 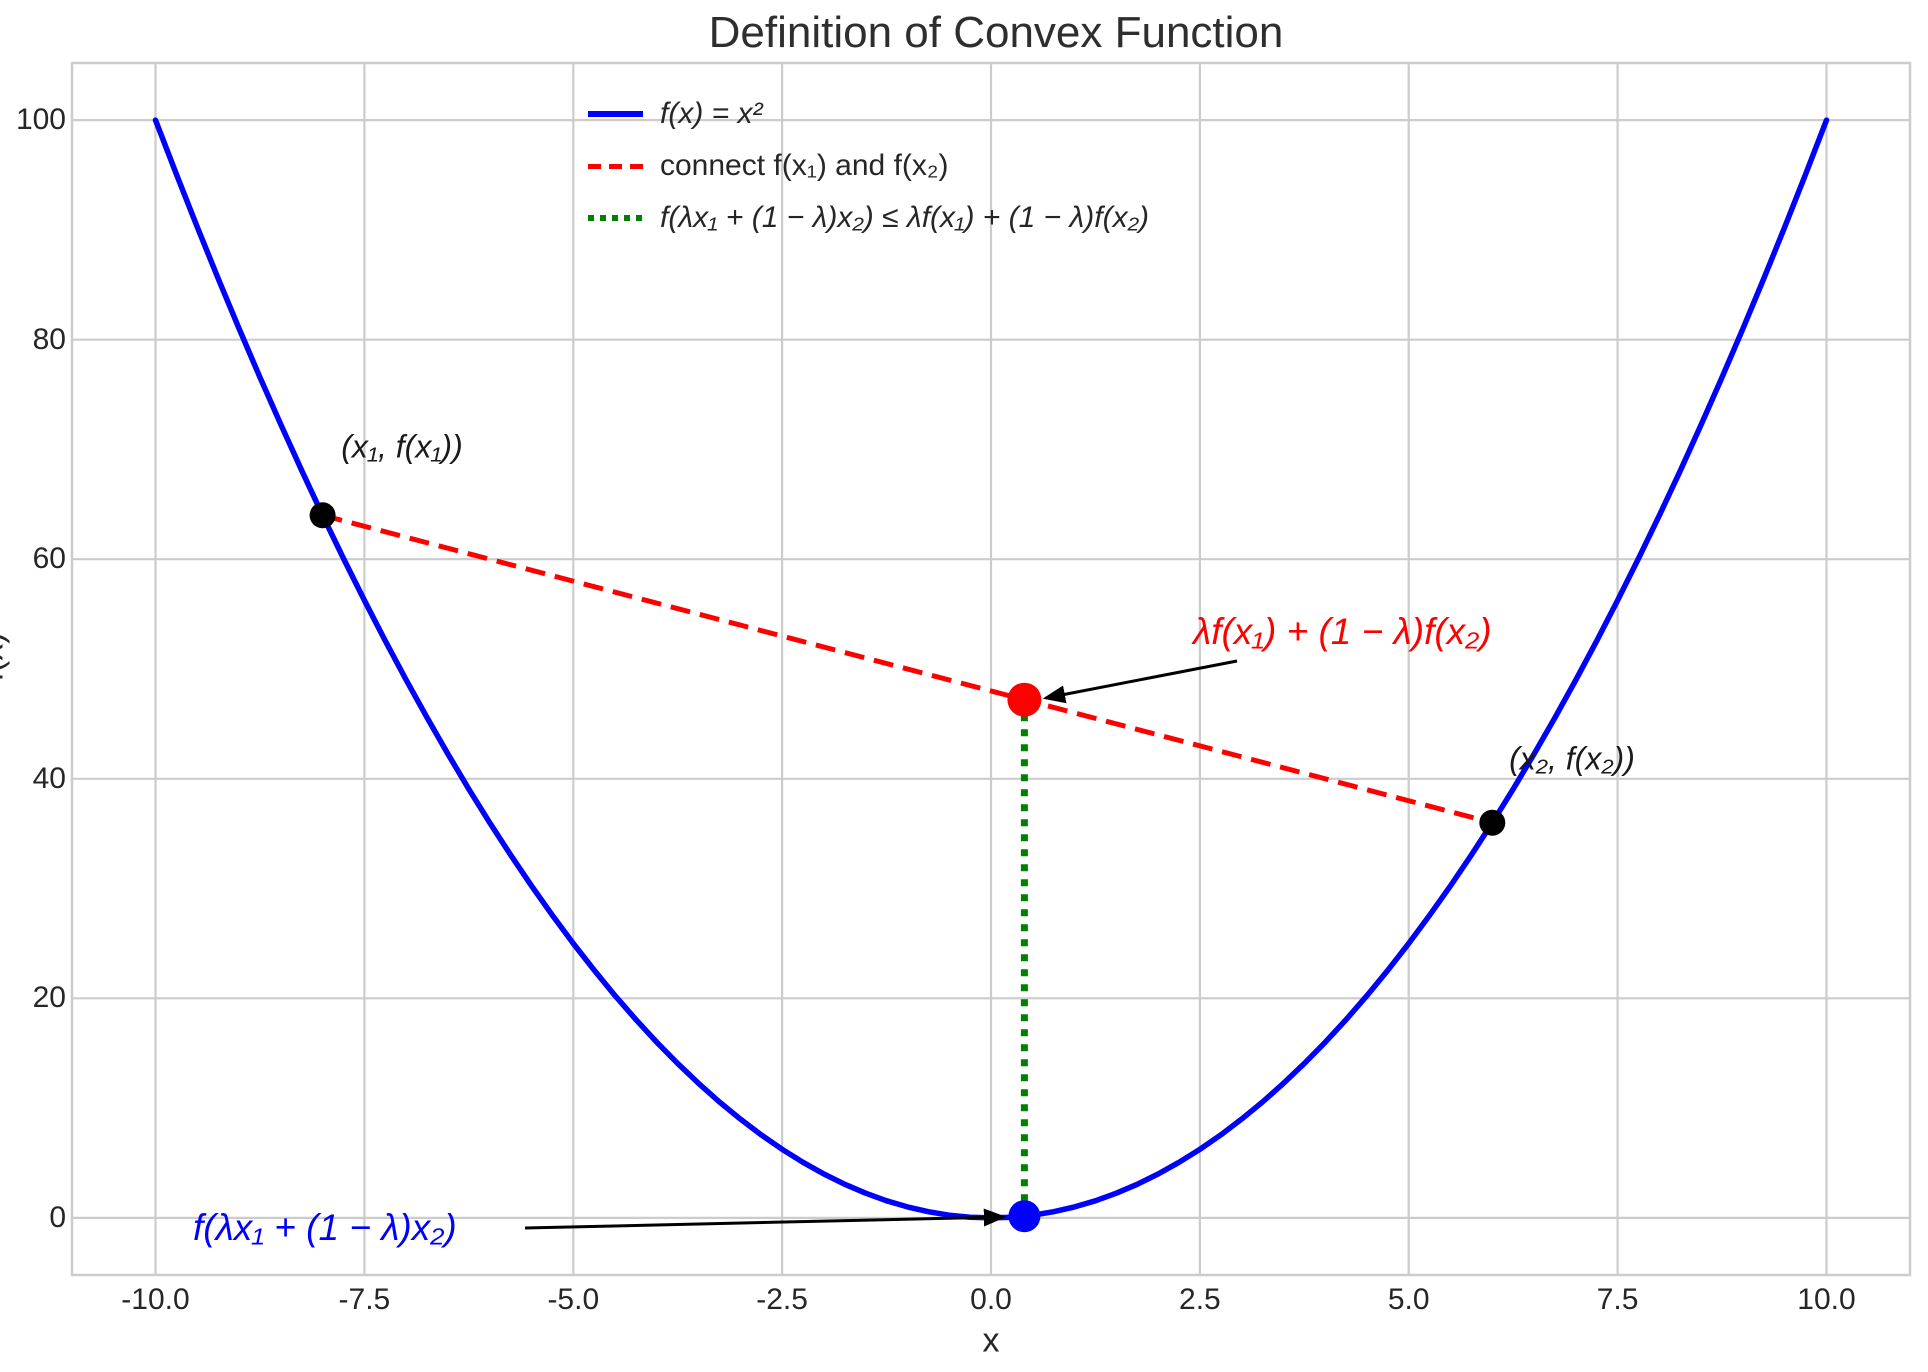 I want to click on y-tick-label: 40, so click(x=49, y=778).